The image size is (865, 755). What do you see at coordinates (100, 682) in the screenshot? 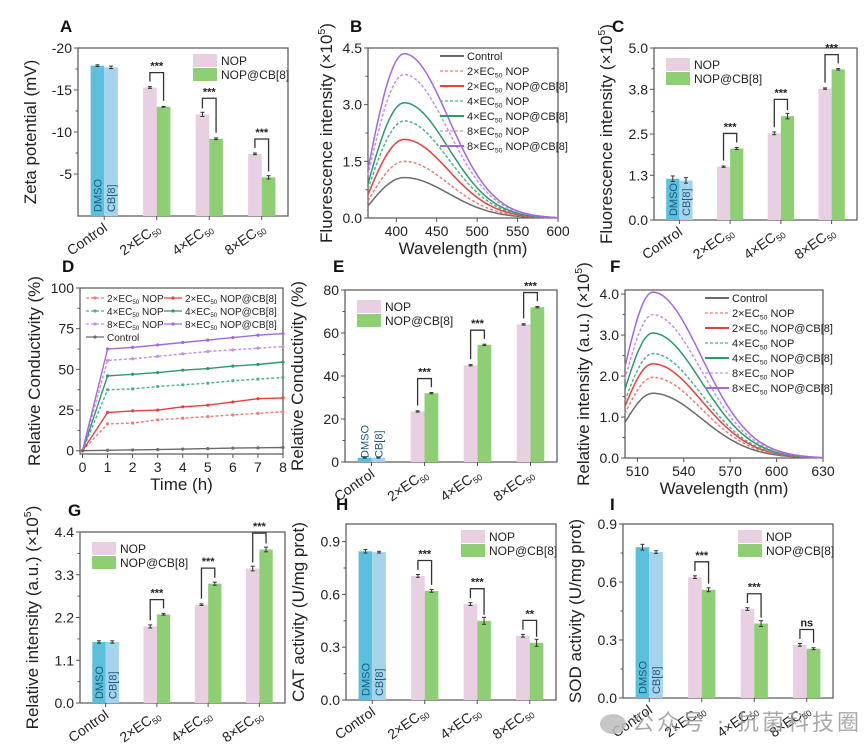
I see `dmso-label: DMSO` at bounding box center [100, 682].